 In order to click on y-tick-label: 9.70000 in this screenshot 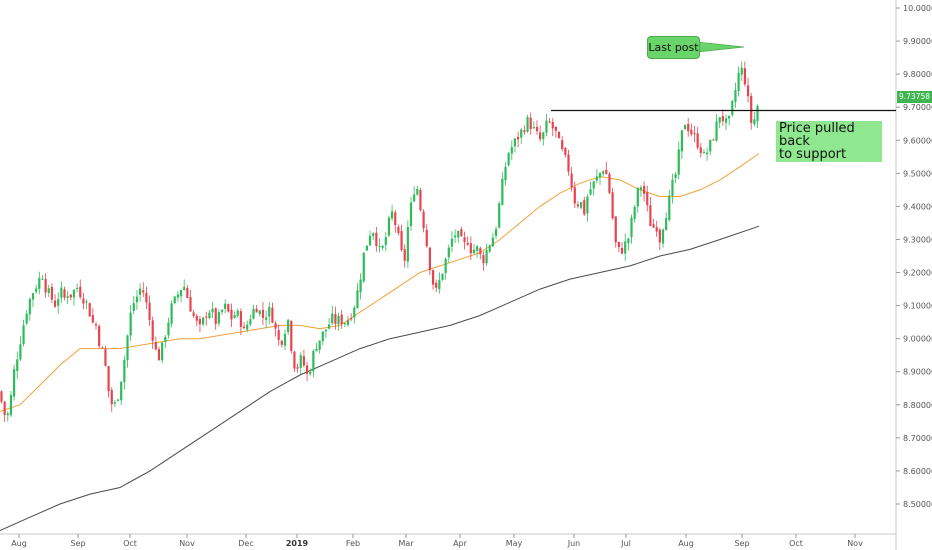, I will do `click(917, 107)`.